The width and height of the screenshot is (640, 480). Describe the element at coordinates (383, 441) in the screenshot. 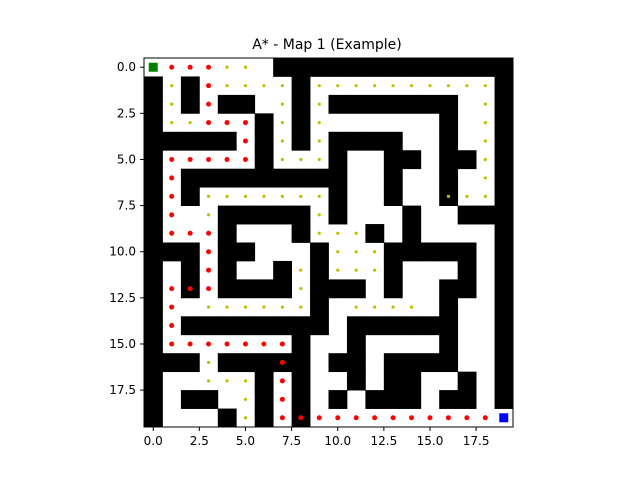

I see `x-tick-label: 12.5` at that location.